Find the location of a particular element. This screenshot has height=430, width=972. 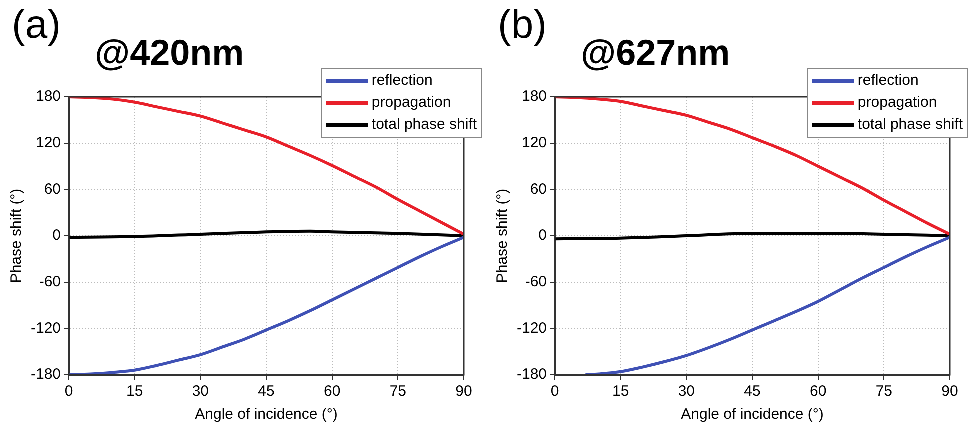

chart-title: @420nm is located at coordinates (169, 53).